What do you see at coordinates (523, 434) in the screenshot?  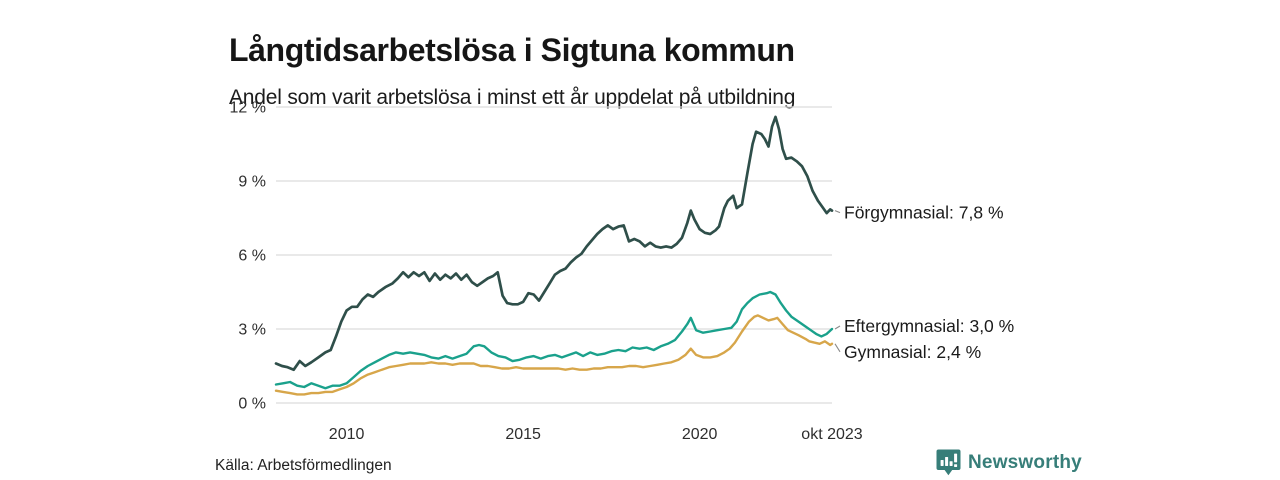 I see `x-tick-label-2015: 2015` at bounding box center [523, 434].